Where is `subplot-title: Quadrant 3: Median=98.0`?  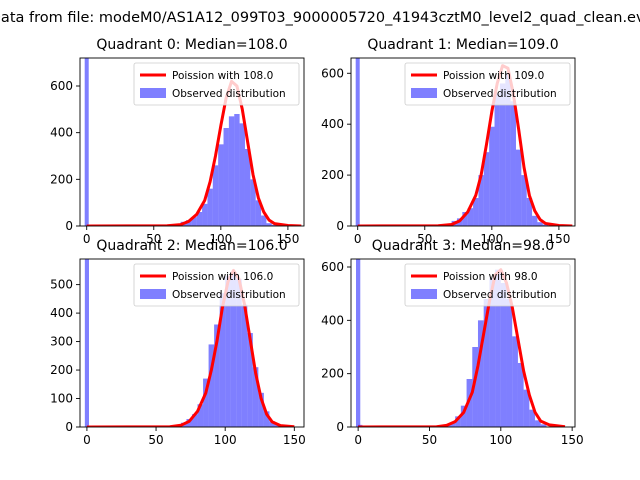
subplot-title: Quadrant 3: Median=98.0 is located at coordinates (463, 246).